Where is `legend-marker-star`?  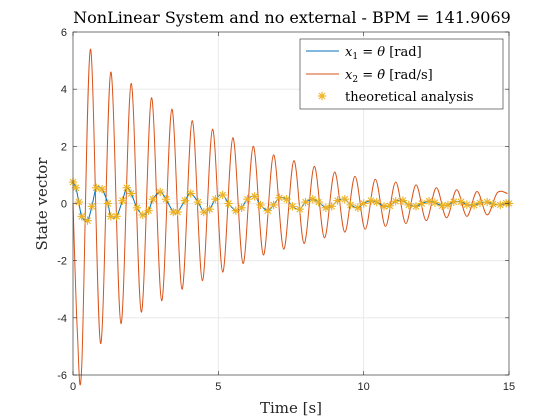 legend-marker-star is located at coordinates (322, 96).